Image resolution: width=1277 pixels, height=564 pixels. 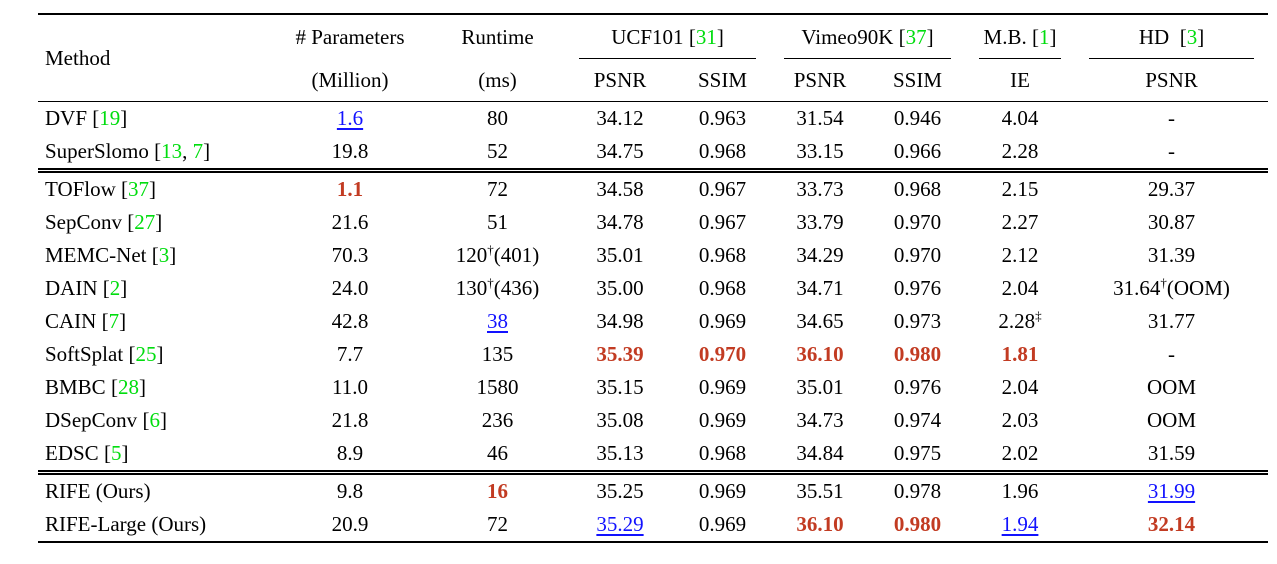 I want to click on citation-link: 19, so click(x=110, y=118).